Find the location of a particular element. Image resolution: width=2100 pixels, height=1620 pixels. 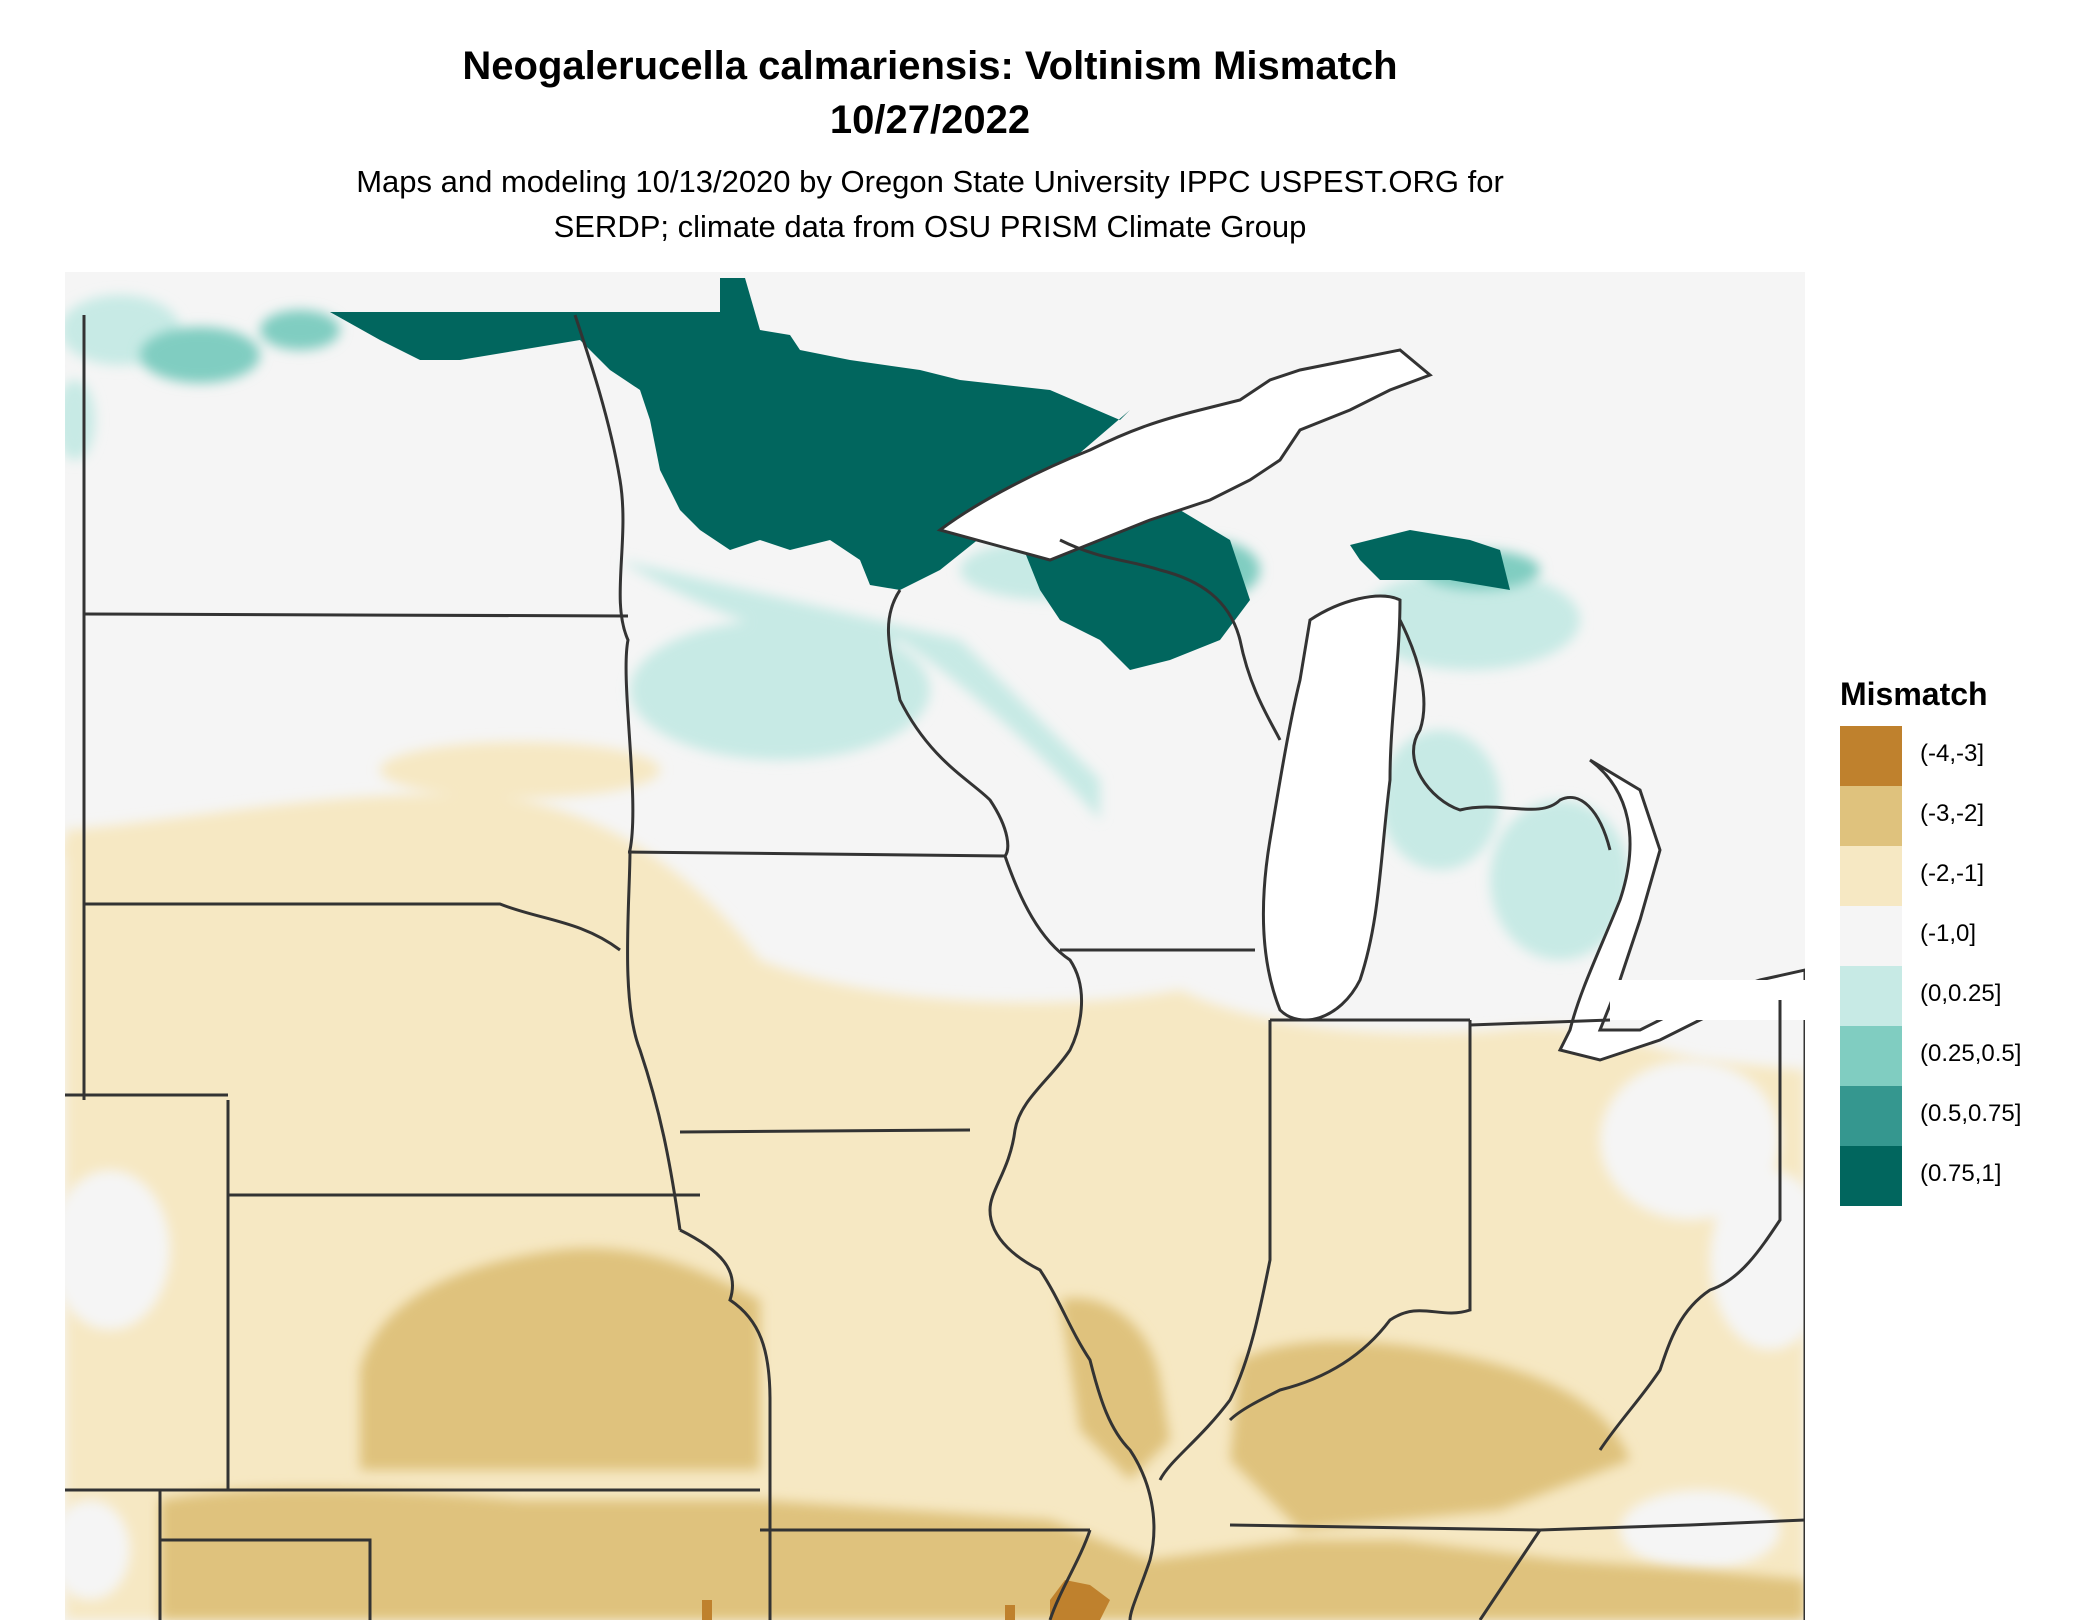

lake-erie-fill is located at coordinates (1707, 1000).